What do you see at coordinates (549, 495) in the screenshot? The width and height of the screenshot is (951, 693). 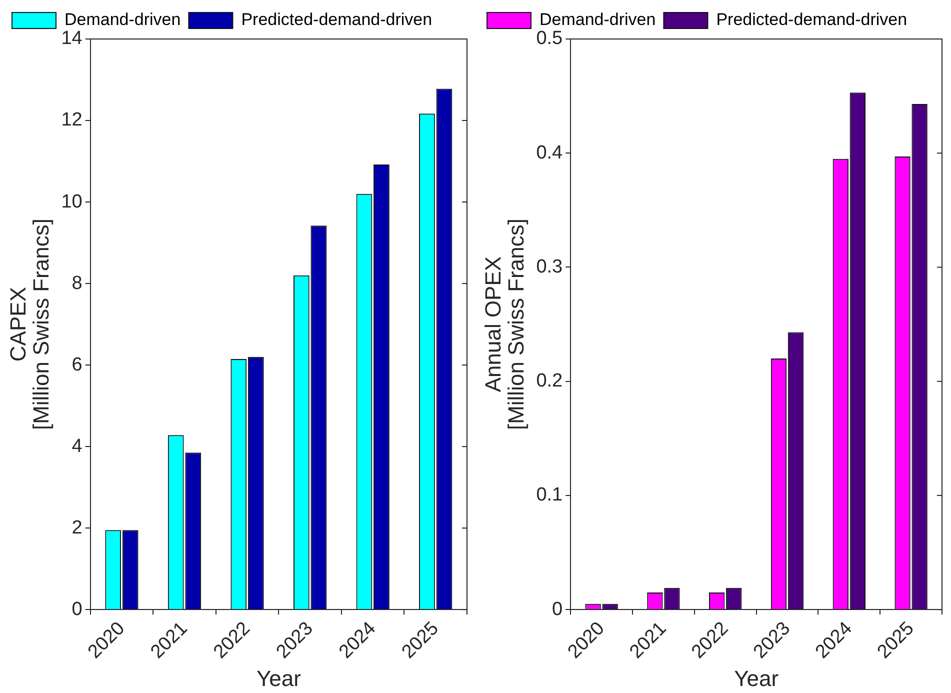 I see `y-tick-label: 0.1` at bounding box center [549, 495].